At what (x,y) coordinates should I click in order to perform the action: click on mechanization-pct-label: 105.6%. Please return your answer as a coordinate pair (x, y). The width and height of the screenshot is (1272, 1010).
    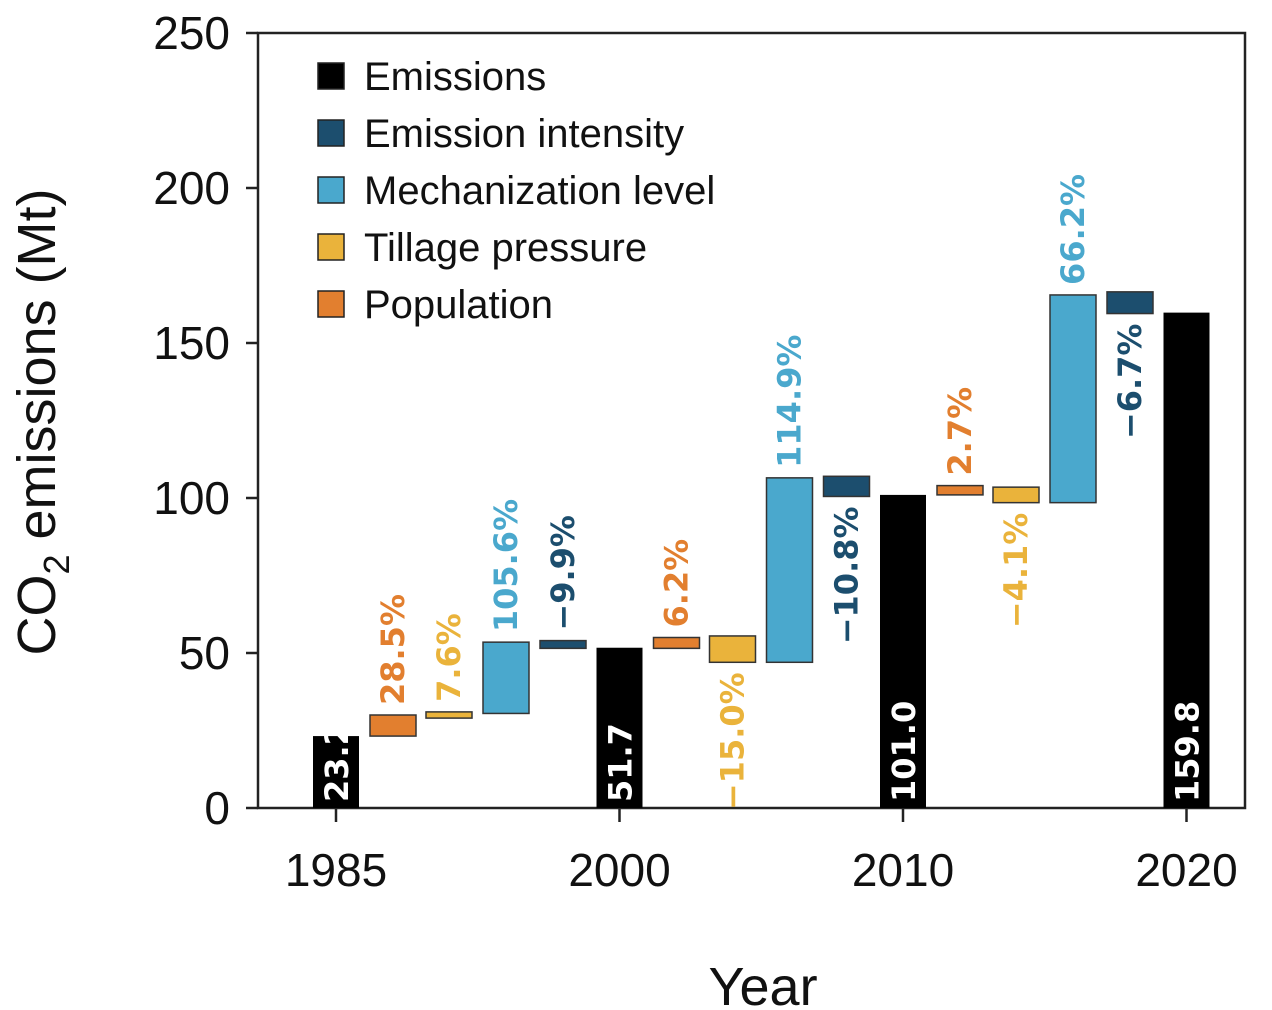
    Looking at the image, I should click on (506, 565).